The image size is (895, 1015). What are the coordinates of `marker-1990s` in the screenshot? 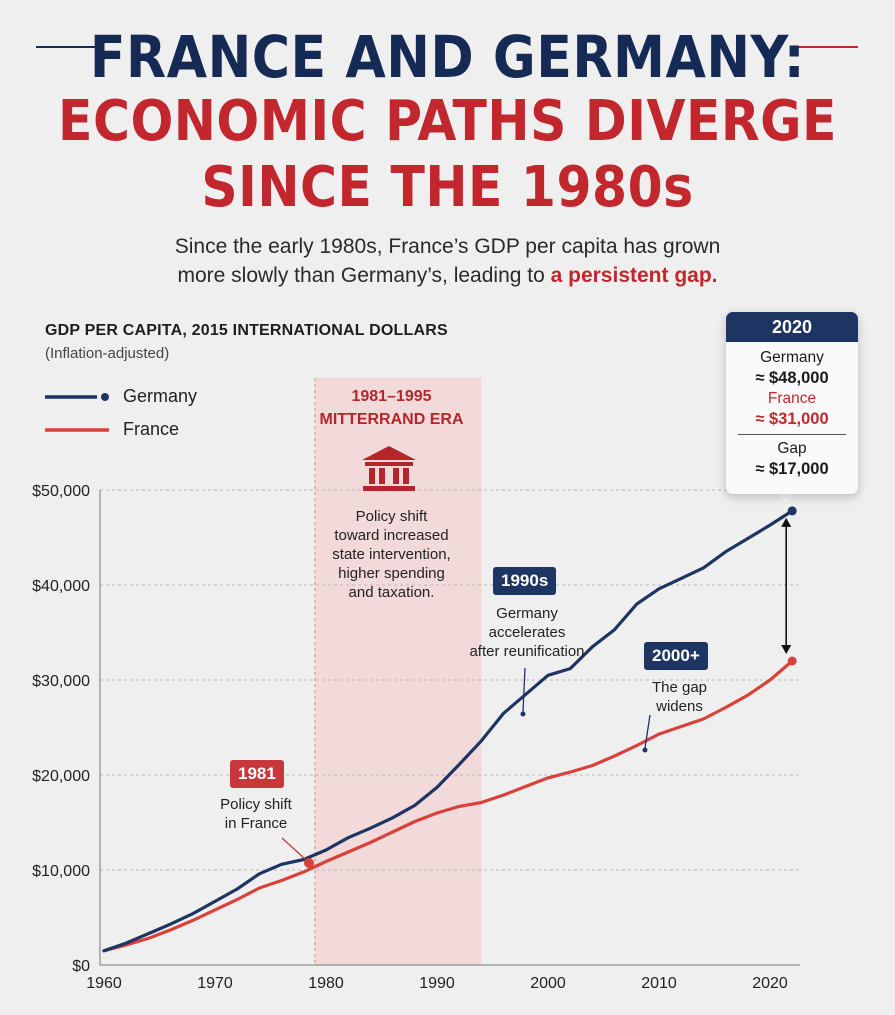 It's located at (523, 714).